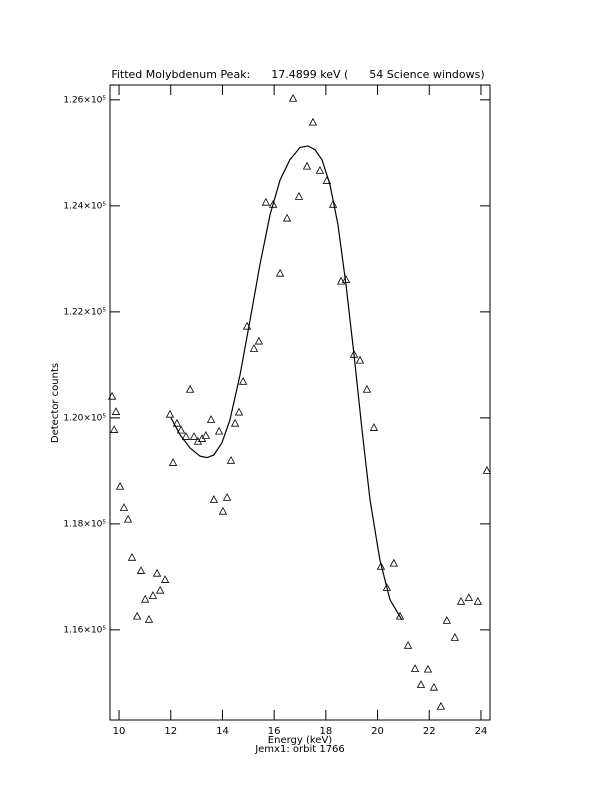 This screenshot has width=612, height=792. I want to click on x-tick-label: 16, so click(274, 731).